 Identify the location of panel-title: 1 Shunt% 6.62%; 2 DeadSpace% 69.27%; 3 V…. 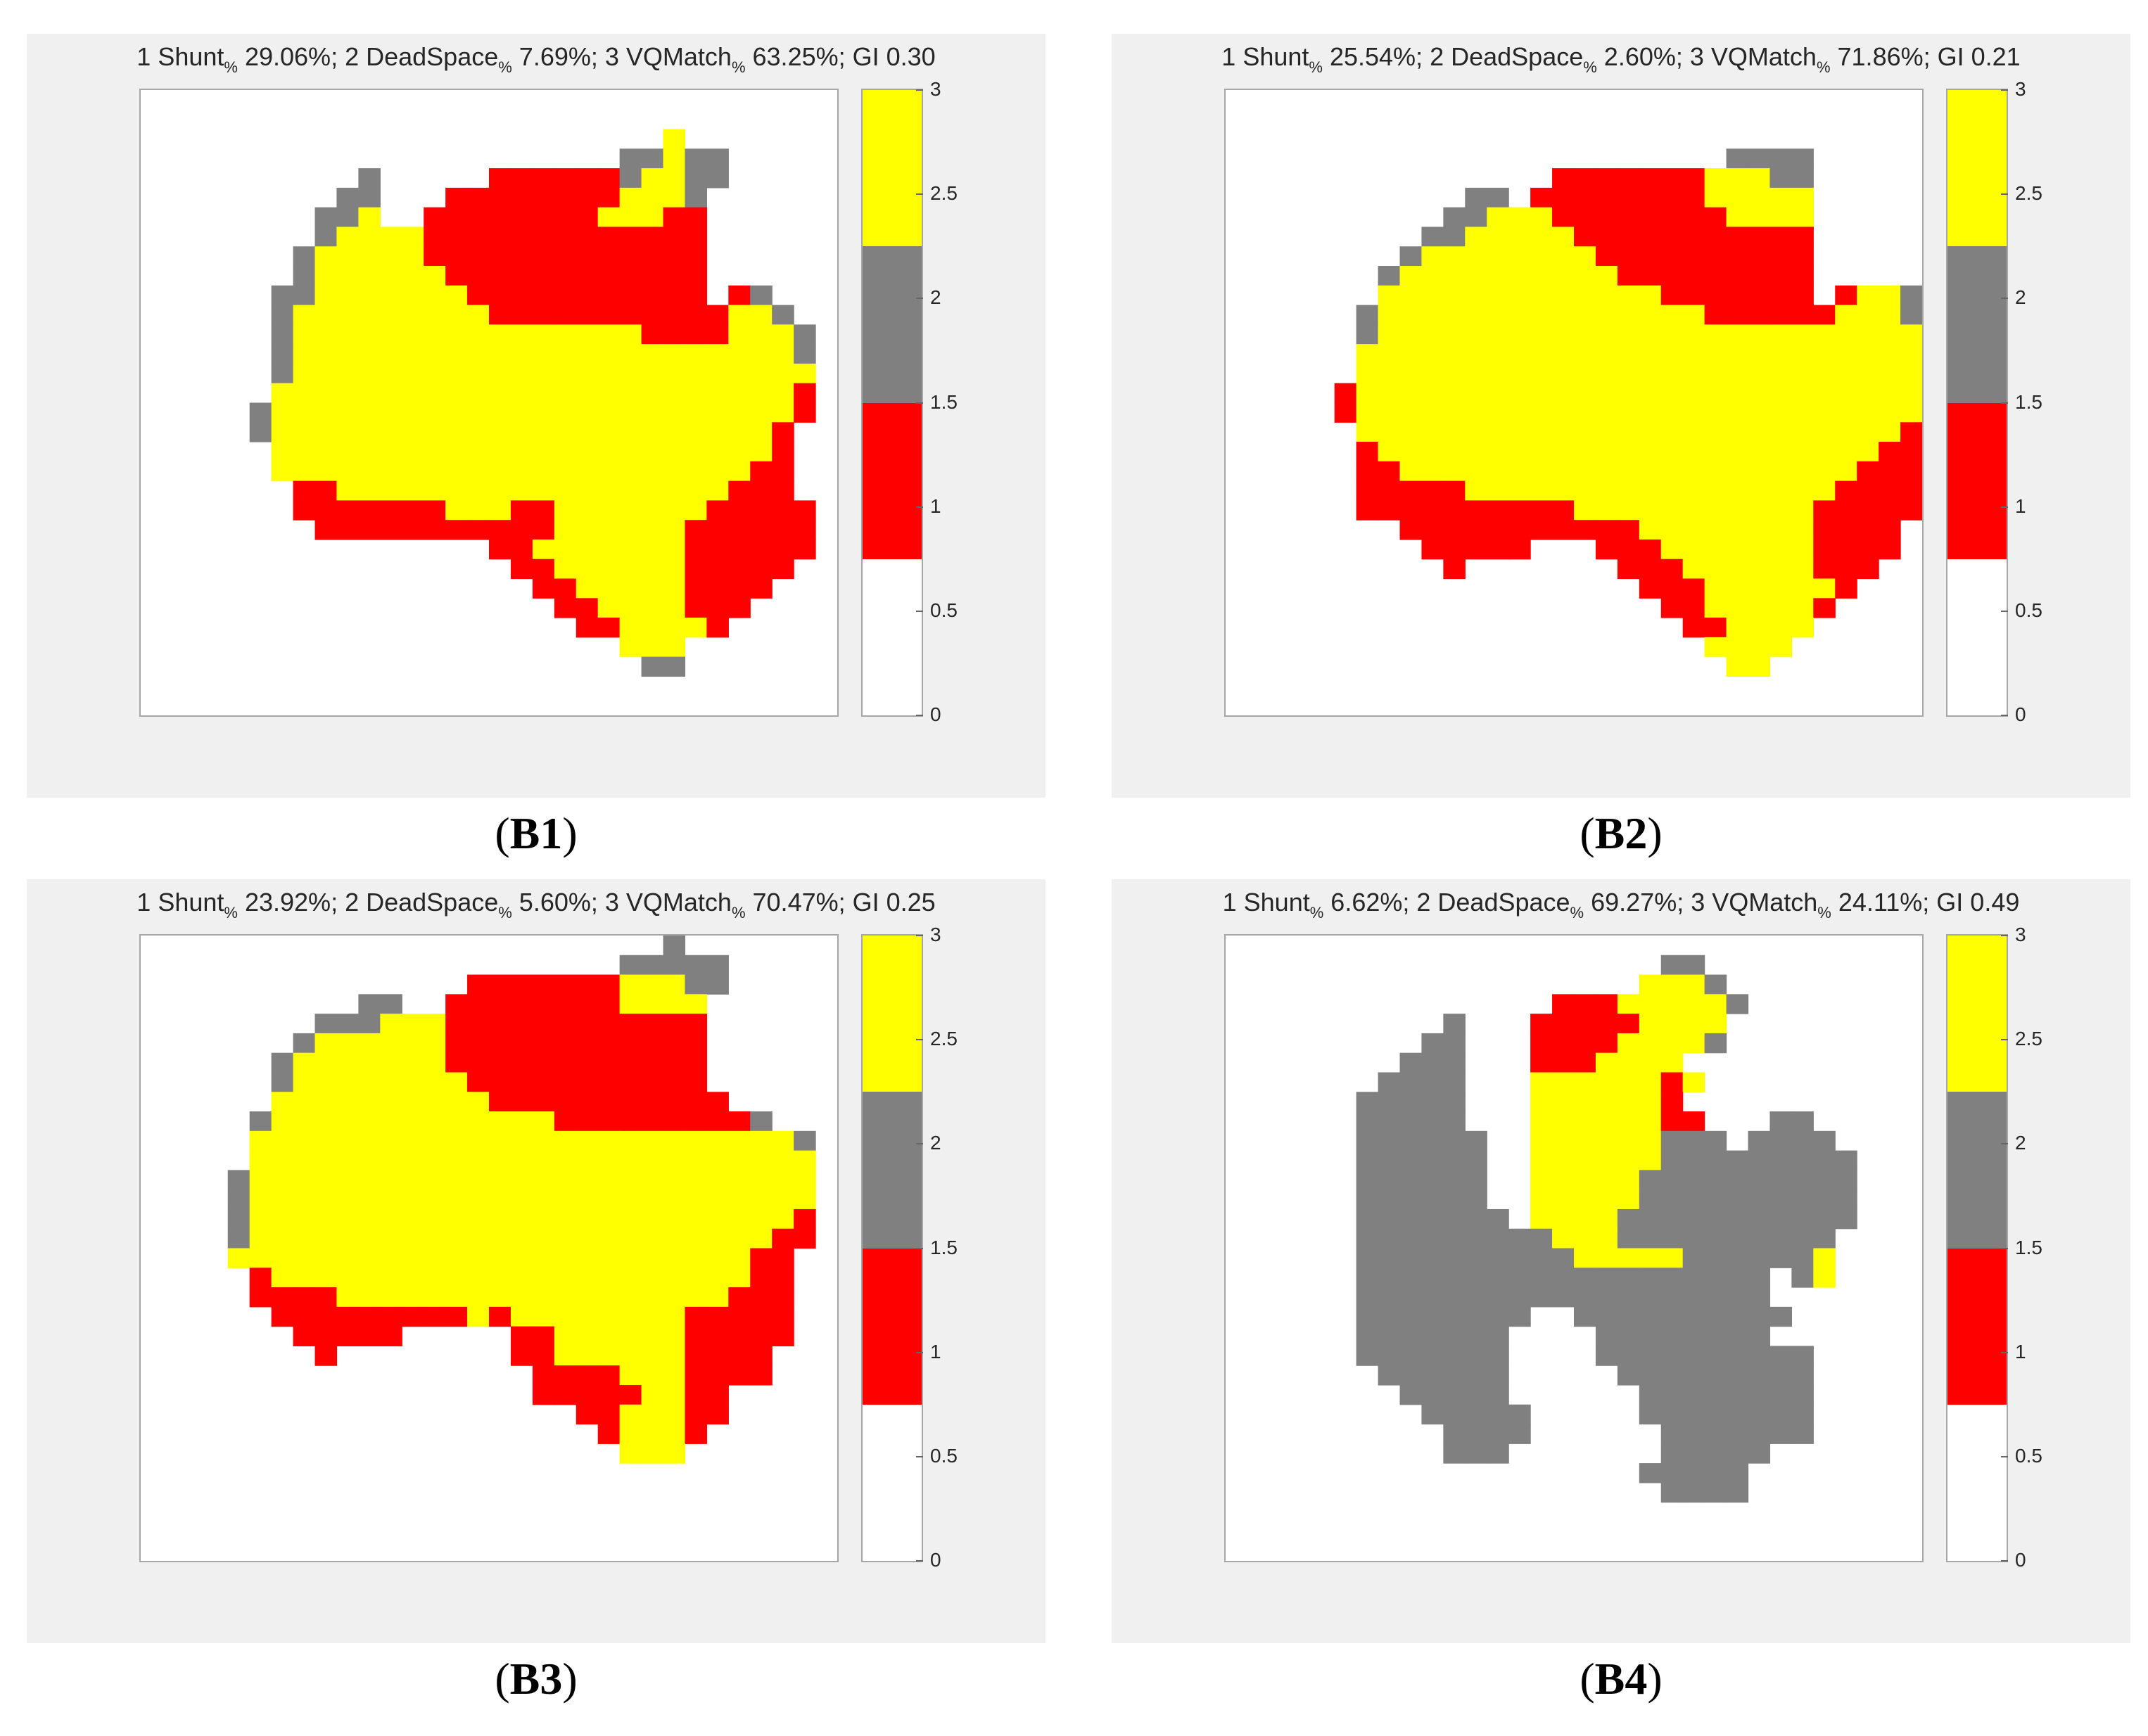
(1621, 904).